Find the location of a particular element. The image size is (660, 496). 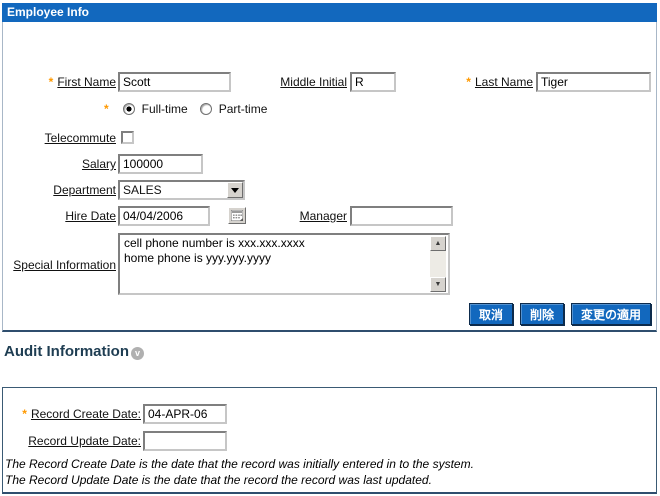

scroll-up-icon: ▲ is located at coordinates (438, 243).